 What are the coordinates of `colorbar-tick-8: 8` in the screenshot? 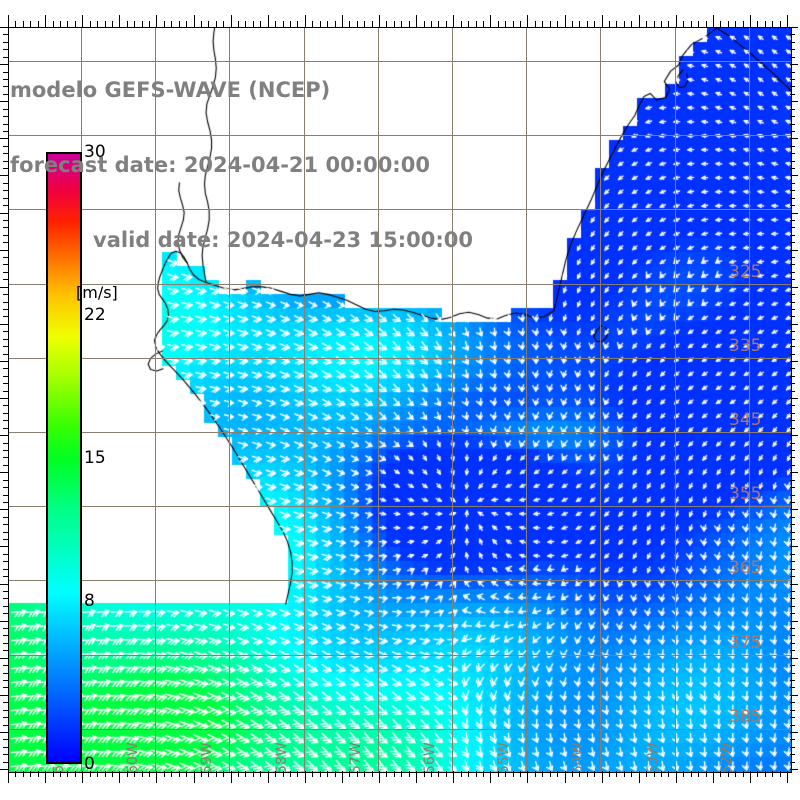 It's located at (89, 600).